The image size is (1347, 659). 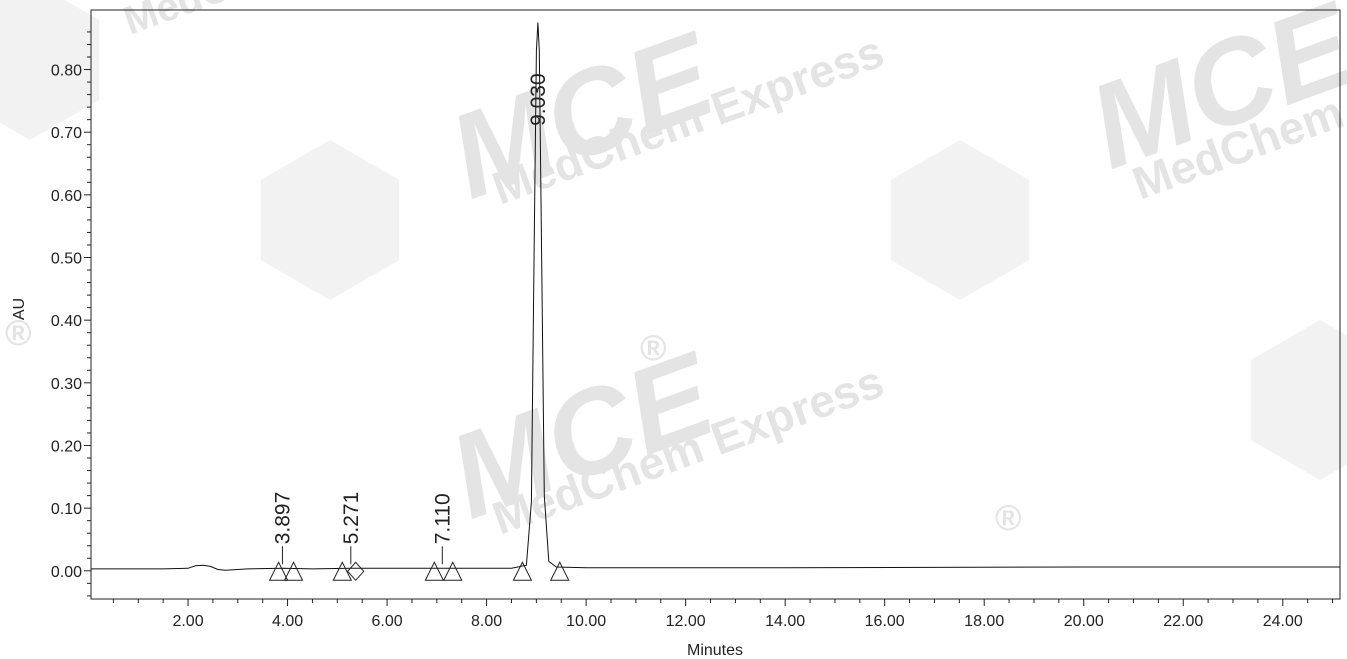 I want to click on x-tick-label: 6.00, so click(x=387, y=621).